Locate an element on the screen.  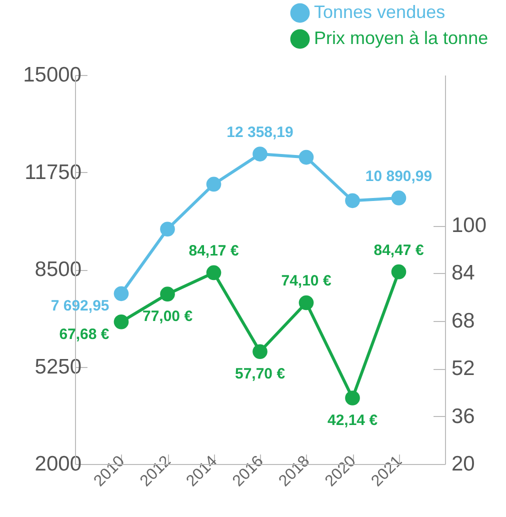
y2-tick-label: 100 is located at coordinates (469, 226).